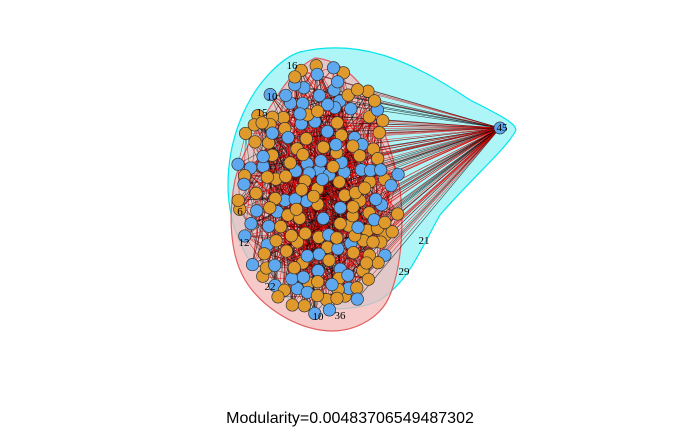 The image size is (700, 432). Describe the element at coordinates (503, 128) in the screenshot. I see `hub-node-label: 45` at that location.